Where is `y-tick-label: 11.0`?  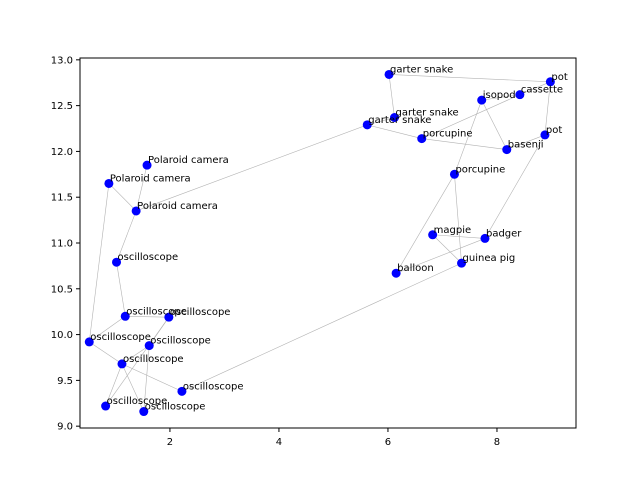 y-tick-label: 11.0 is located at coordinates (62, 244).